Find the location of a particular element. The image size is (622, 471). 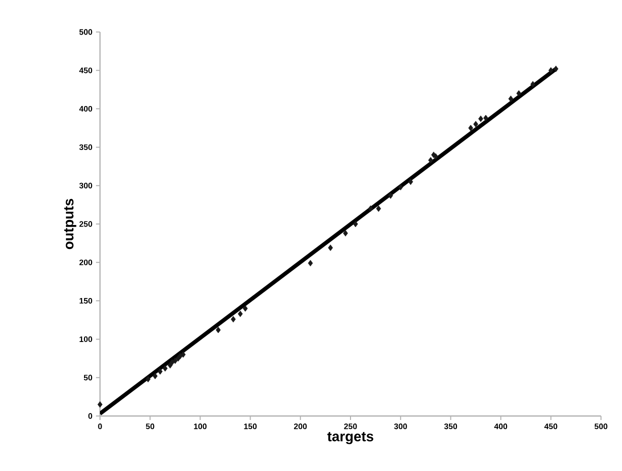

x-tick-label: 400 is located at coordinates (501, 427).